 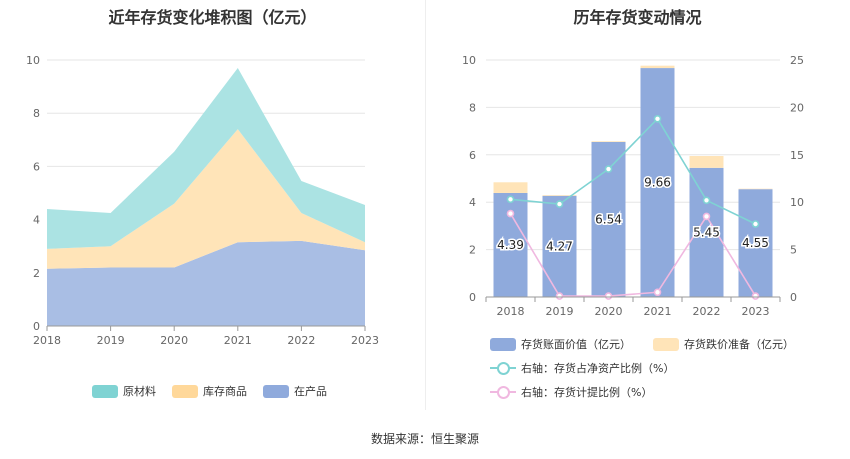 I want to click on bar-data-label: 4.55, so click(x=755, y=243).